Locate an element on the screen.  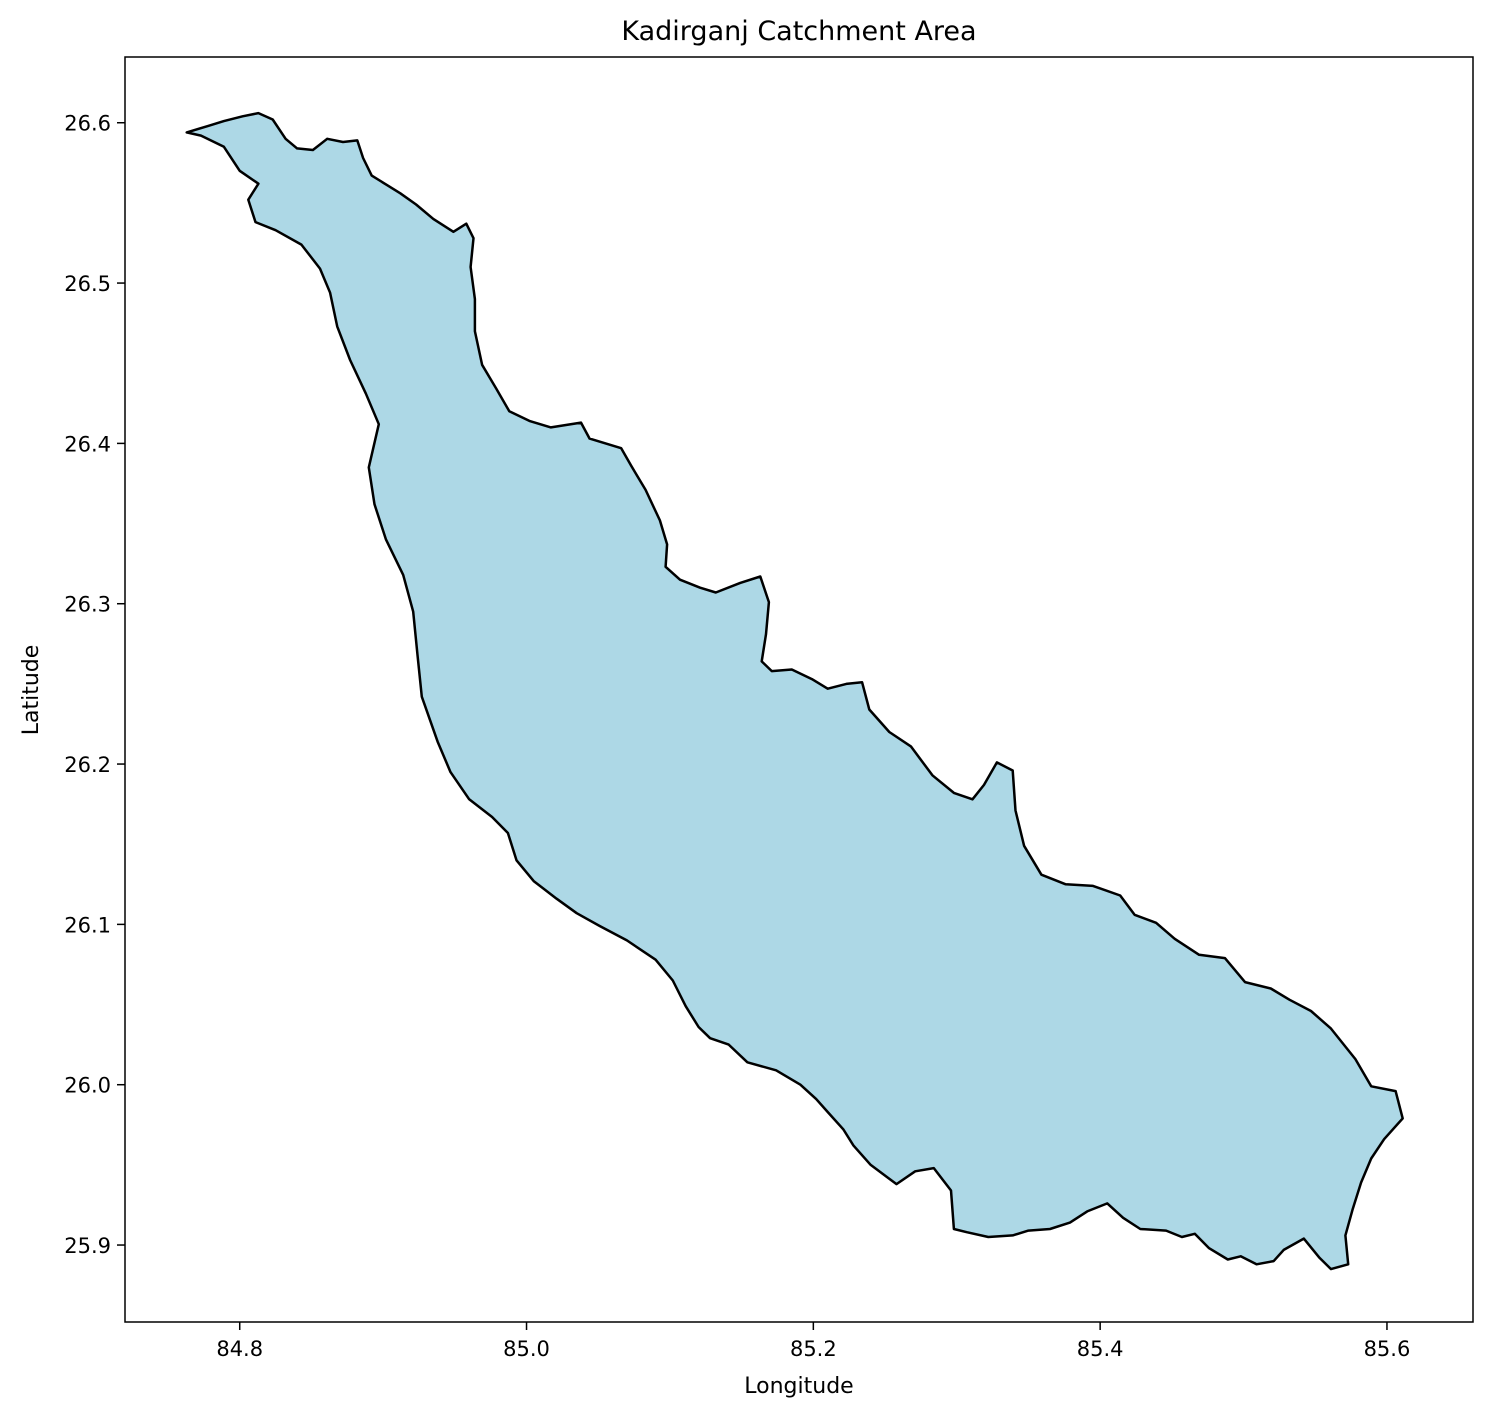
x-tick-label: 85.4 is located at coordinates (1100, 1349).